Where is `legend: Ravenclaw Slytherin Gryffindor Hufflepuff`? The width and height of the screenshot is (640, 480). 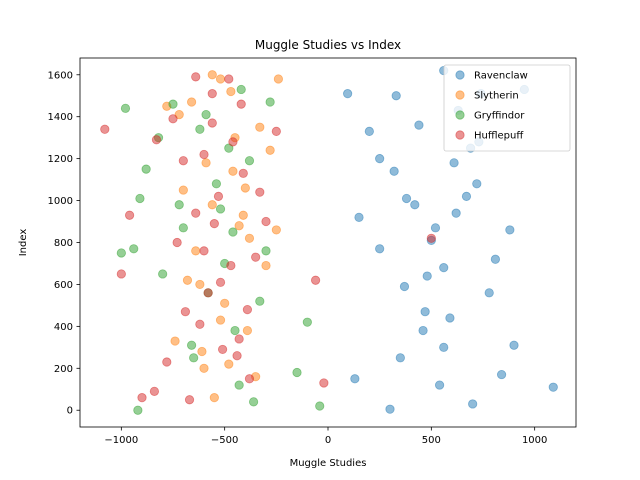
legend: Ravenclaw Slytherin Gryffindor Hufflepuff is located at coordinates (507, 108).